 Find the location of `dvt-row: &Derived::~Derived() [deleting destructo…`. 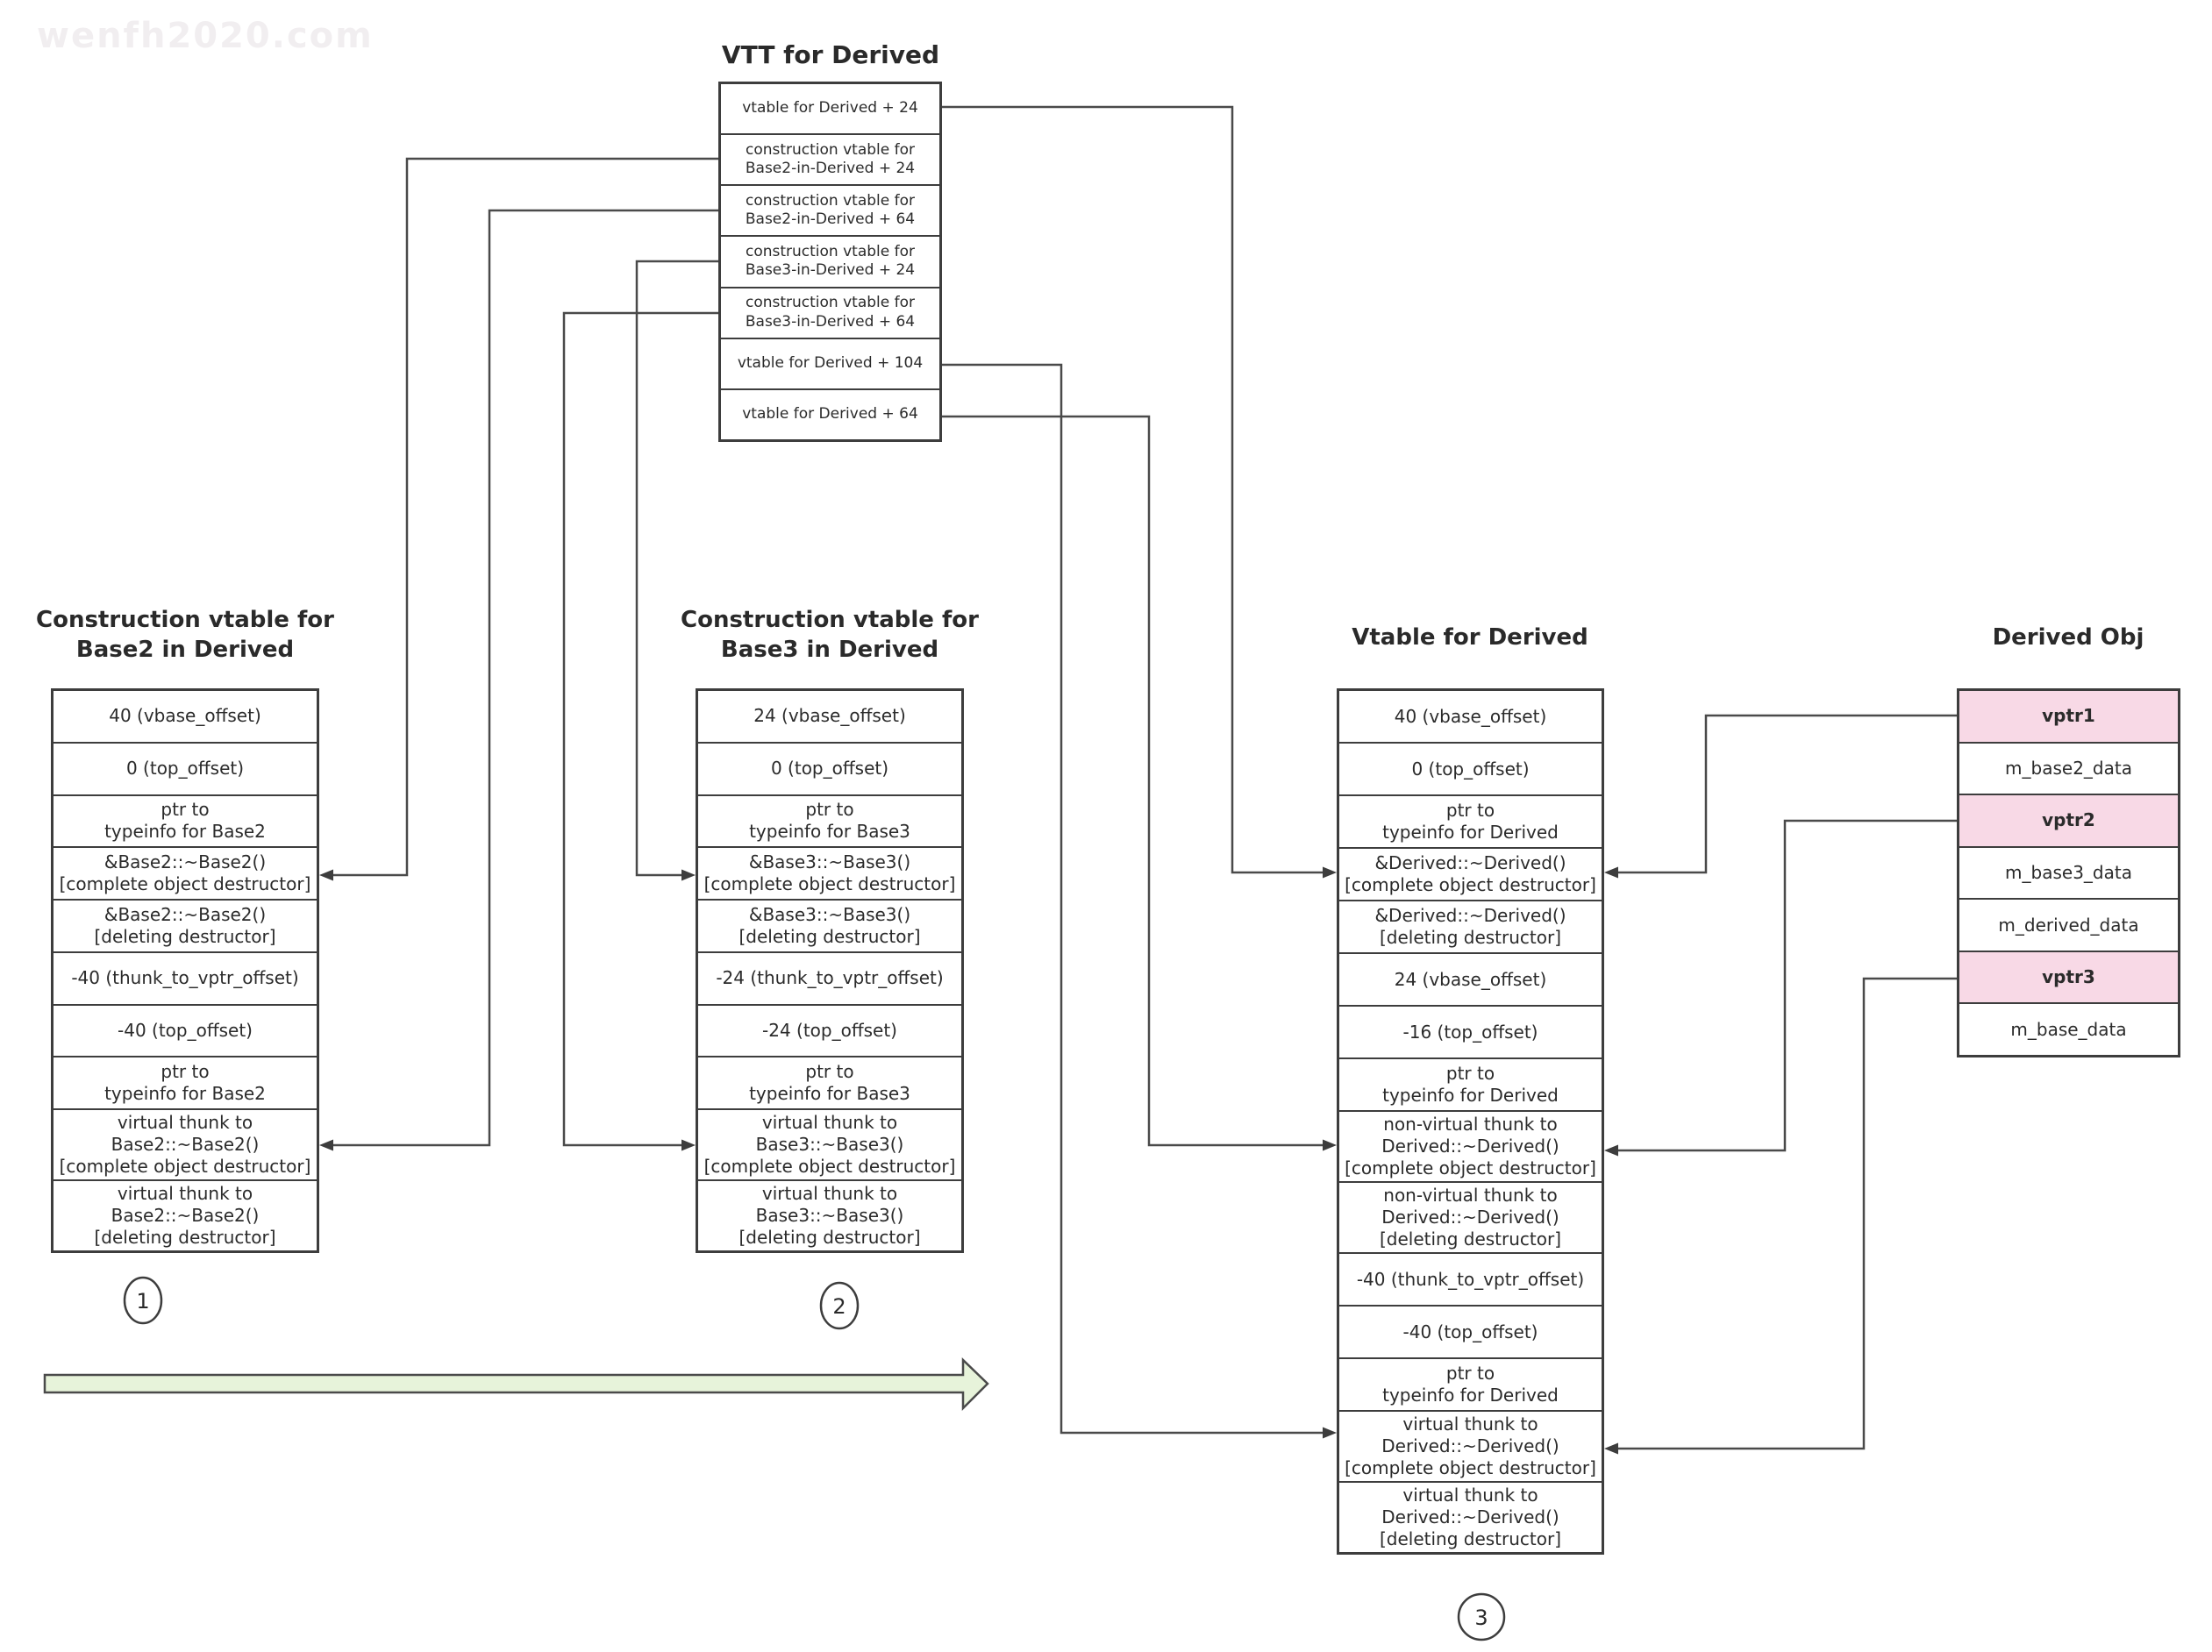

dvt-row: &Derived::~Derived() [deleting destructo… is located at coordinates (1470, 926).